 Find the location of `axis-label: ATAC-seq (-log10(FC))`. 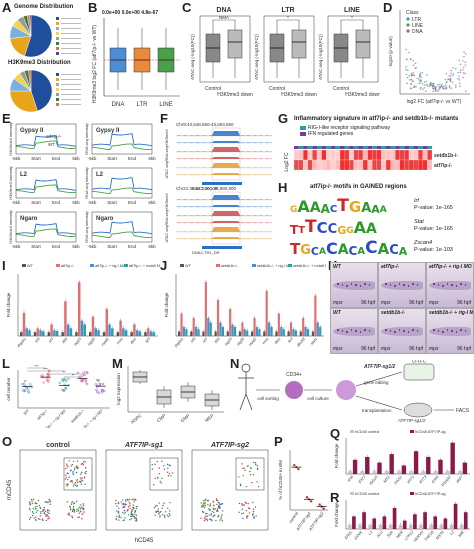

axis-label: ATAC-seq (-log10(FC)) is located at coordinates (256, 57).